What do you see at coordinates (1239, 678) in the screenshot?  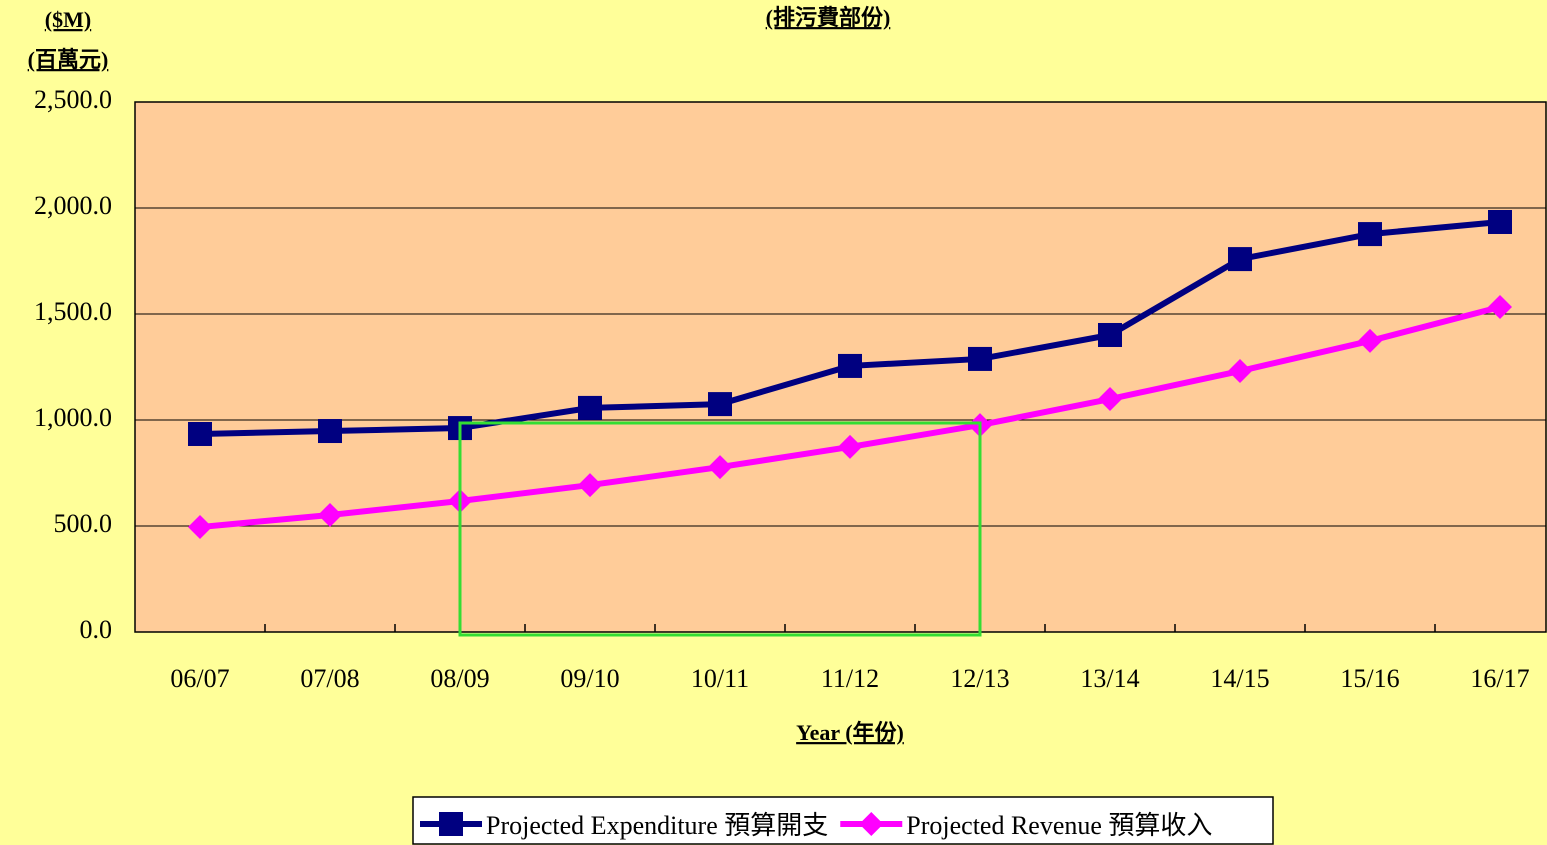 I see `x-tick-label: 14/15` at bounding box center [1239, 678].